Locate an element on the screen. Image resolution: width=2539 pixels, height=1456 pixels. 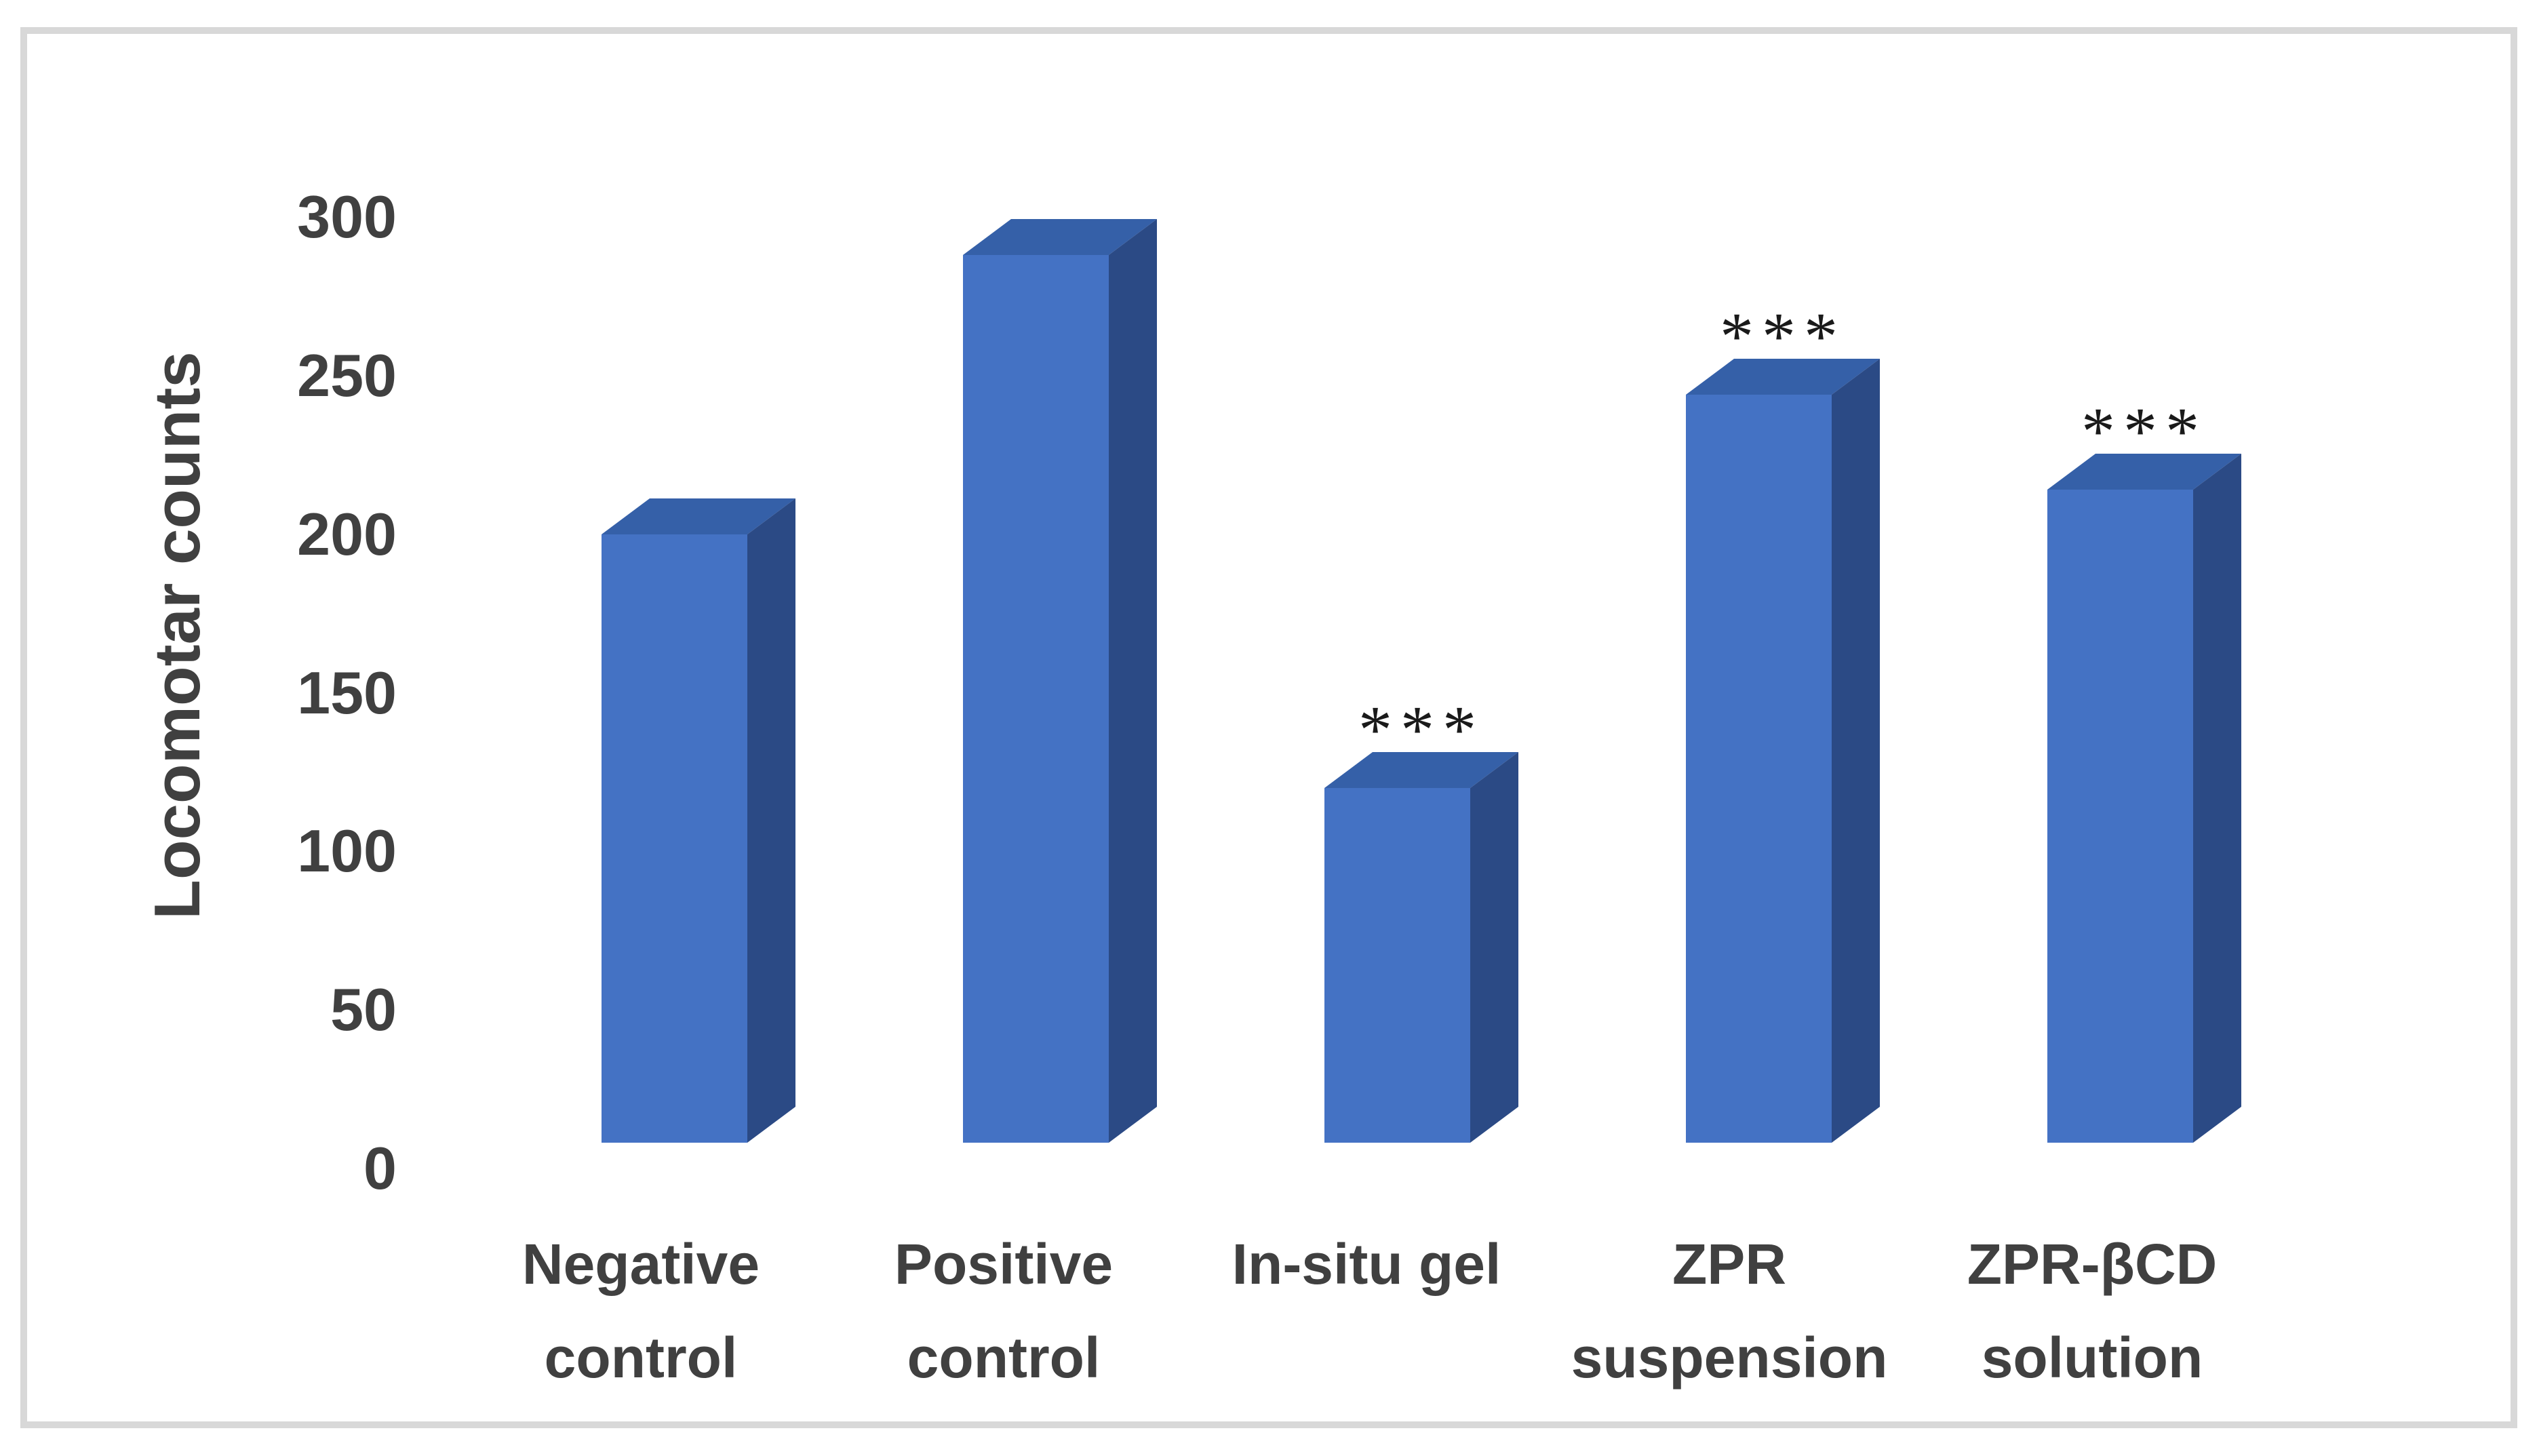
bar-side-negative-control is located at coordinates (771, 820).